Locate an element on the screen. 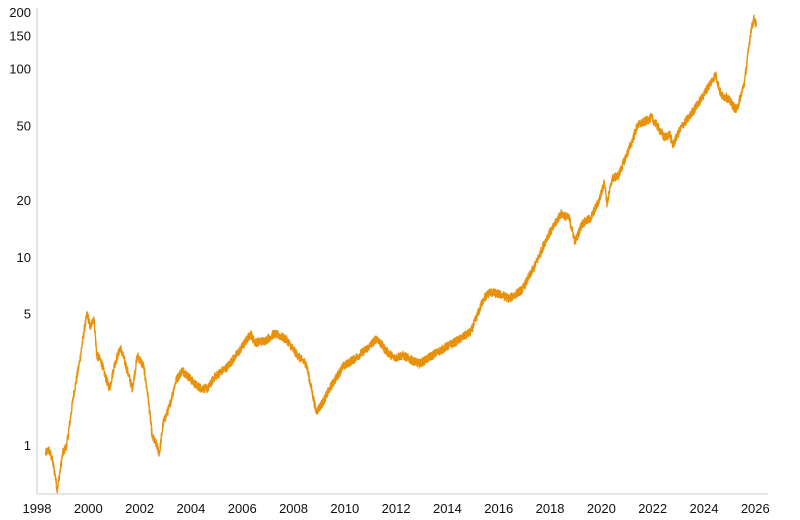 The image size is (800, 520). y-tick-label: 20 is located at coordinates (24, 200).